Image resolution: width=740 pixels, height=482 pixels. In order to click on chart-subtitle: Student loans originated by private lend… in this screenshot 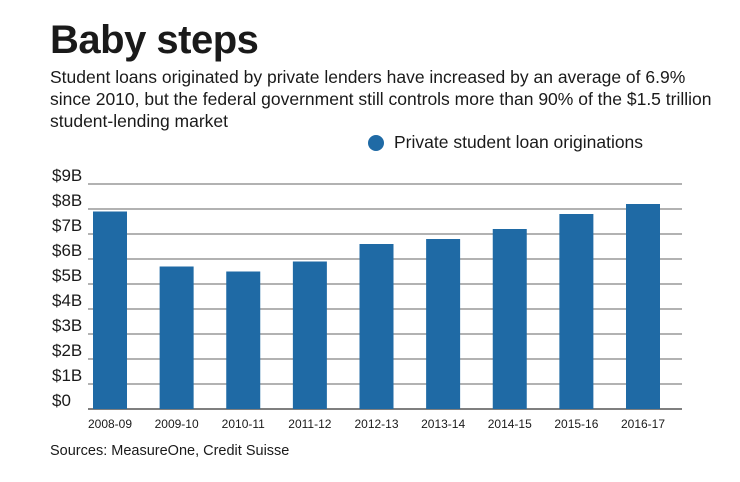, I will do `click(381, 99)`.